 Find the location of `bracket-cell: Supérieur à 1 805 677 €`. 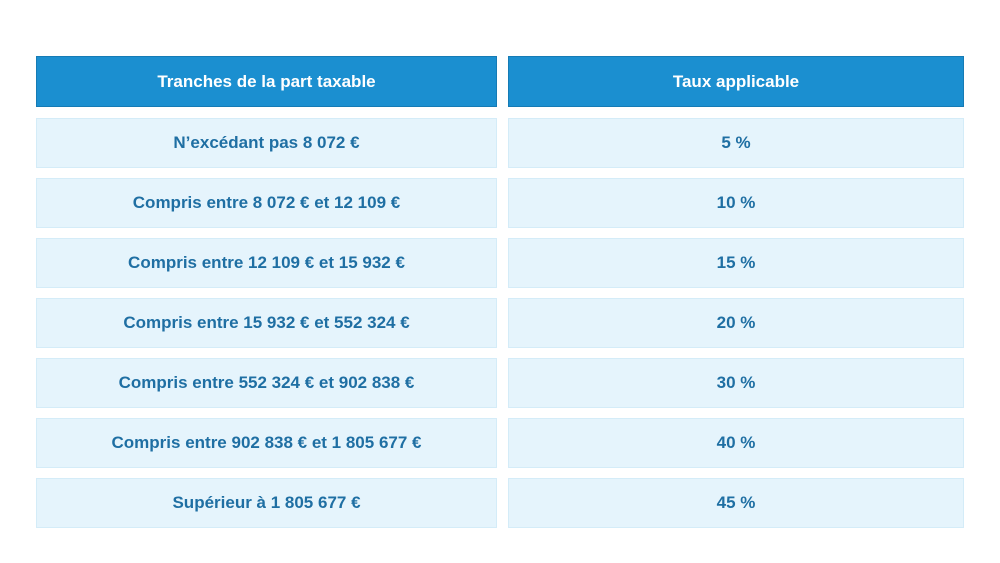

bracket-cell: Supérieur à 1 805 677 € is located at coordinates (266, 503).